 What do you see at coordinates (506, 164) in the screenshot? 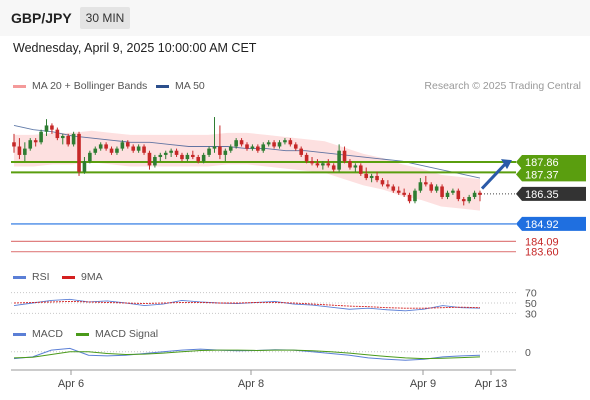
I see `projection-arrow-head` at bounding box center [506, 164].